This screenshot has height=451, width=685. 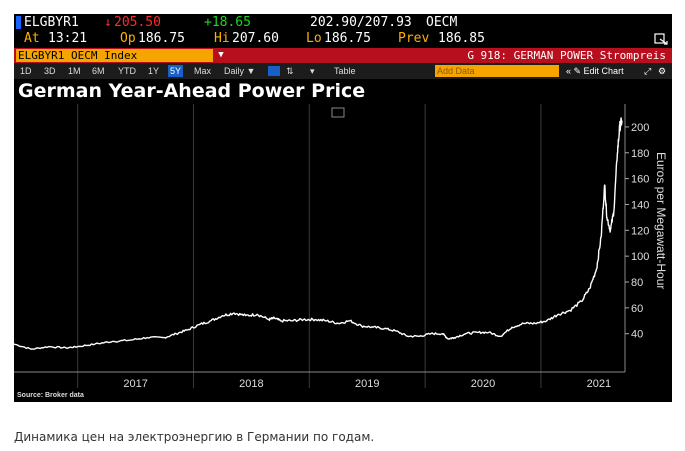 What do you see at coordinates (640, 180) in the screenshot?
I see `y-tick-label: 160` at bounding box center [640, 180].